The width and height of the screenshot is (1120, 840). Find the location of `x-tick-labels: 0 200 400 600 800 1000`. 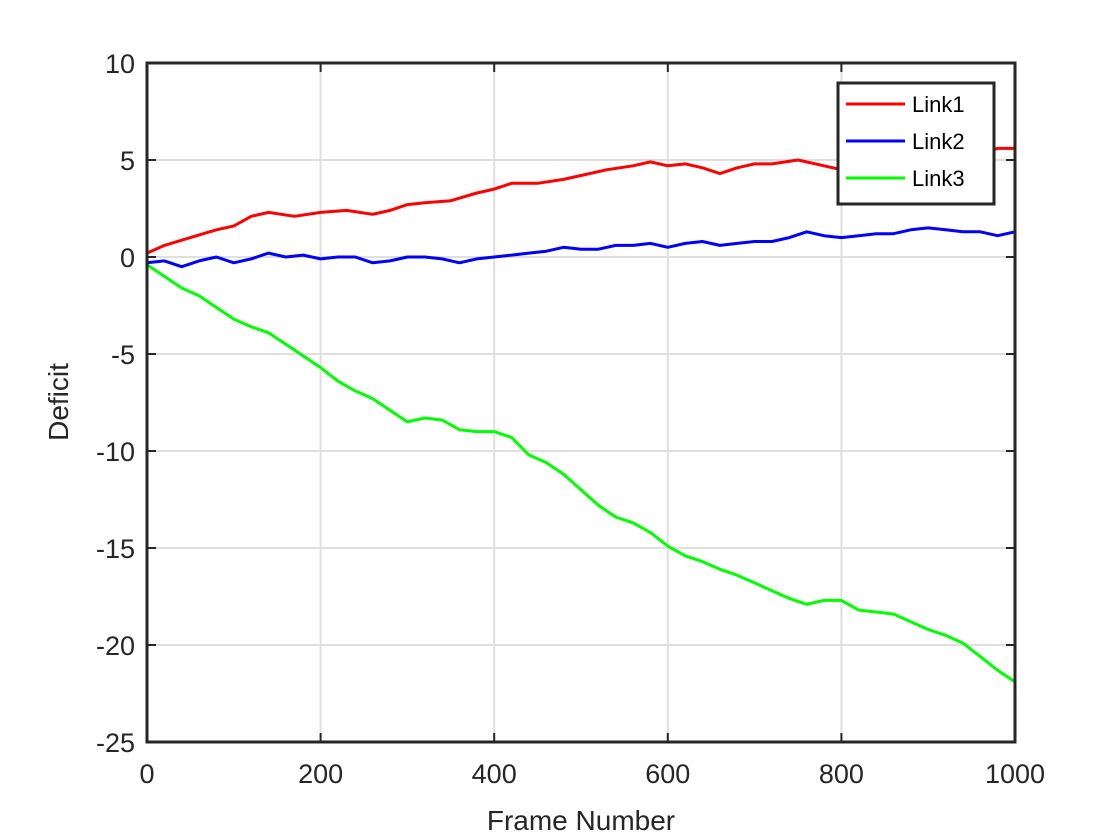

x-tick-labels: 0 200 400 600 800 1000 is located at coordinates (592, 774).